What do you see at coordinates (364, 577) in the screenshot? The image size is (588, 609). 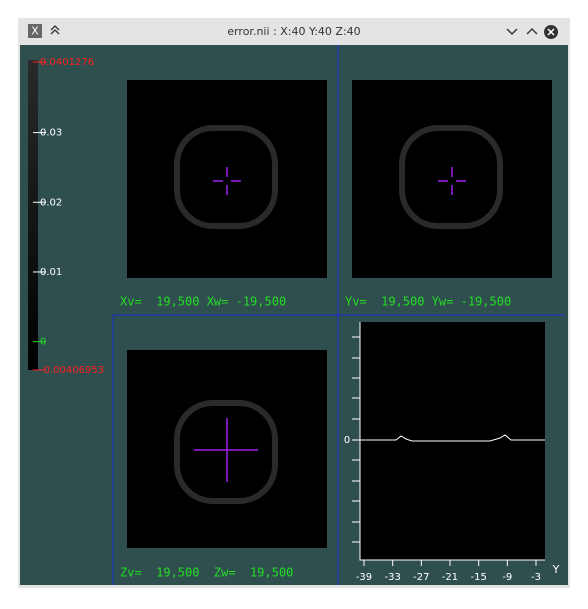 I see `x-tick-label: -39` at bounding box center [364, 577].